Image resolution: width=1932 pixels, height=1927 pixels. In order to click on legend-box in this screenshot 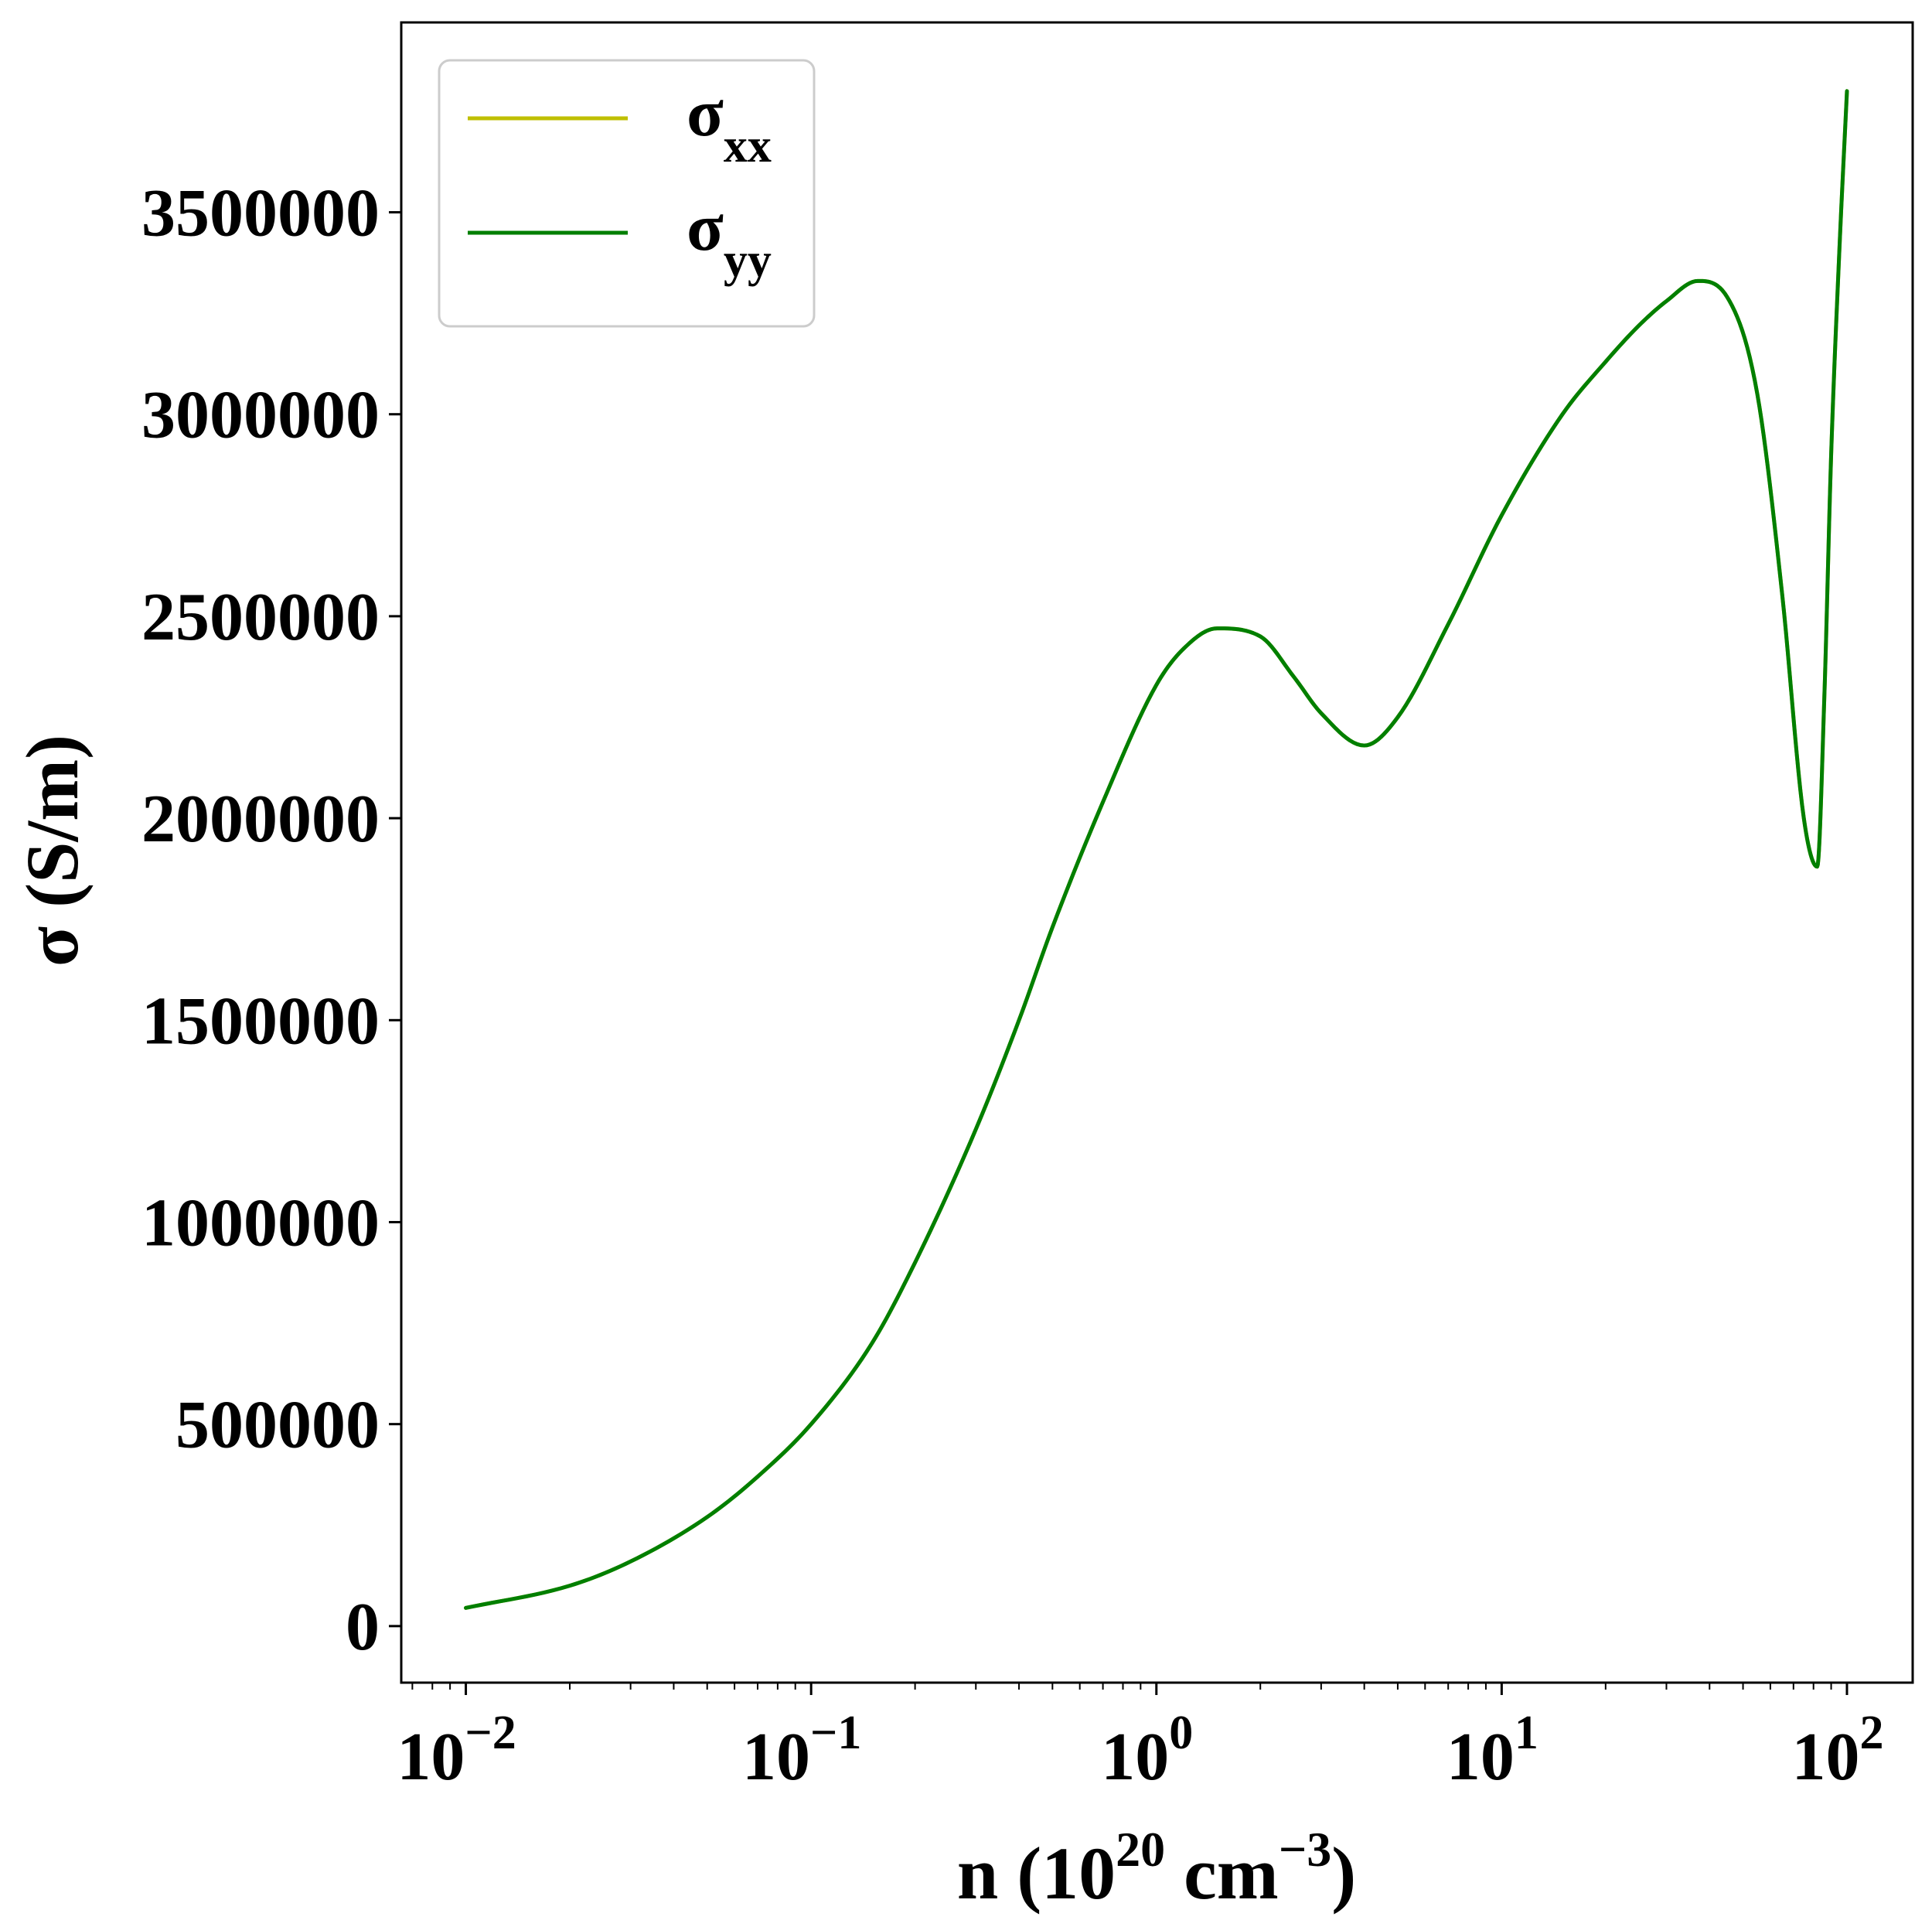, I will do `click(627, 193)`.